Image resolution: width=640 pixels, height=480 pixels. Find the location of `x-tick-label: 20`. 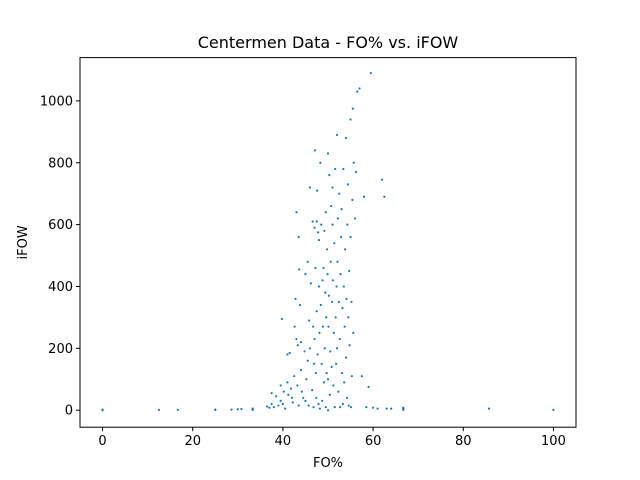

x-tick-label: 20 is located at coordinates (192, 441).